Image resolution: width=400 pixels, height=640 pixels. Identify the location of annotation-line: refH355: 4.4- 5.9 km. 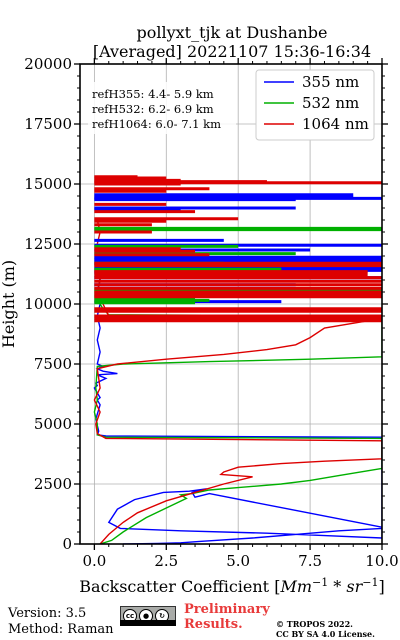
(153, 94).